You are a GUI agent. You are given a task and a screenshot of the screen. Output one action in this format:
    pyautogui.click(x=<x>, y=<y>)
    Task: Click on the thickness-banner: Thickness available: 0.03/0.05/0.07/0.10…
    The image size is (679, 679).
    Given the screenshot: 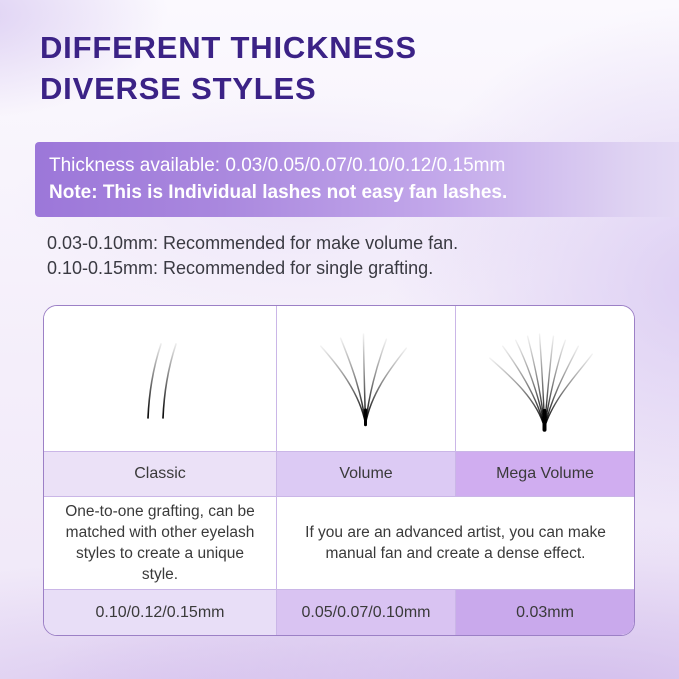 What is the action you would take?
    pyautogui.click(x=357, y=179)
    